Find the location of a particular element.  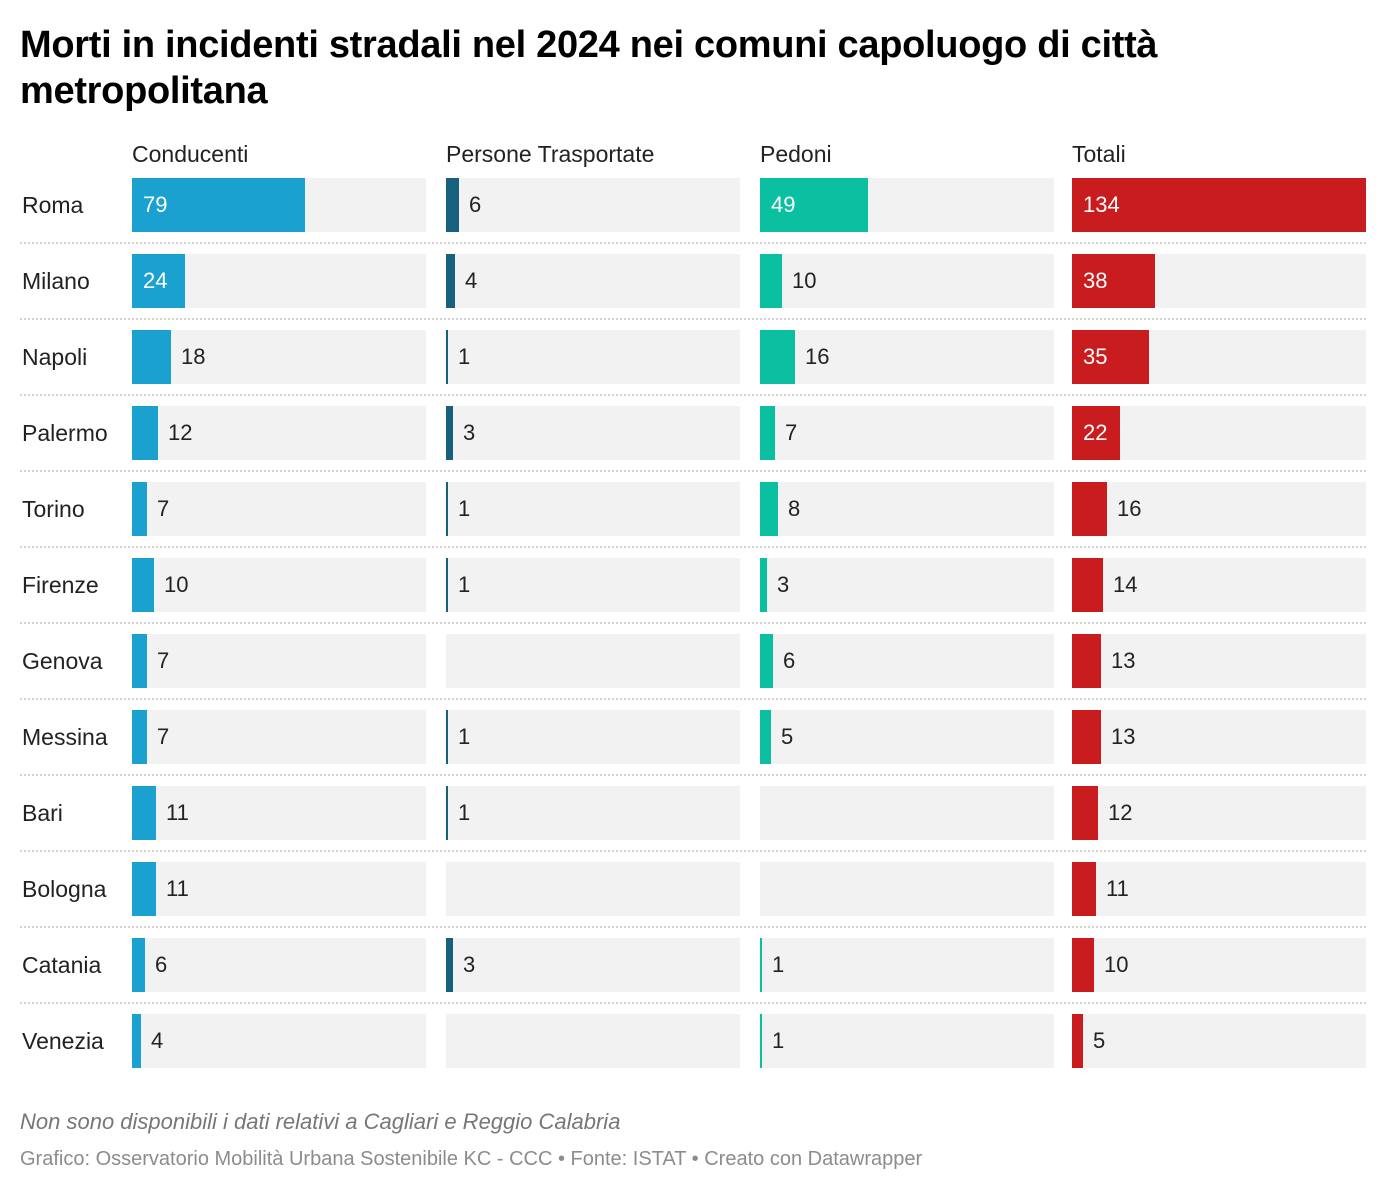

value-label: 4 is located at coordinates (471, 280).